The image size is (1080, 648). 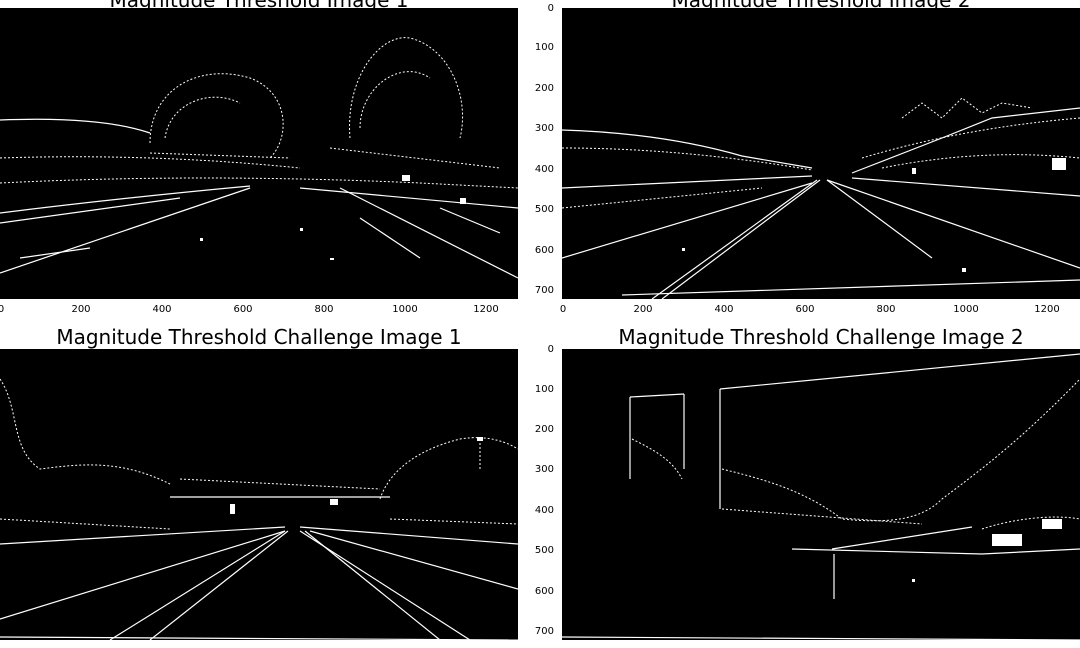 What do you see at coordinates (805, 309) in the screenshot?
I see `p2-xtick-3: 600` at bounding box center [805, 309].